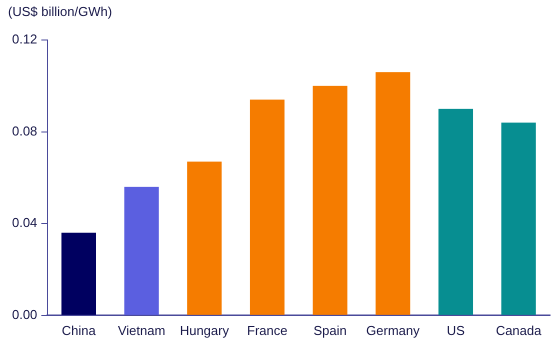 The width and height of the screenshot is (554, 351). Describe the element at coordinates (205, 330) in the screenshot. I see `x-tick-label: Hungary` at that location.